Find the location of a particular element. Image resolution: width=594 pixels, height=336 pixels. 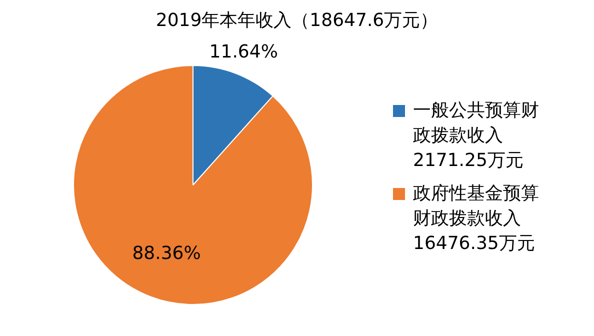

data-label: 88.36% is located at coordinates (166, 253).